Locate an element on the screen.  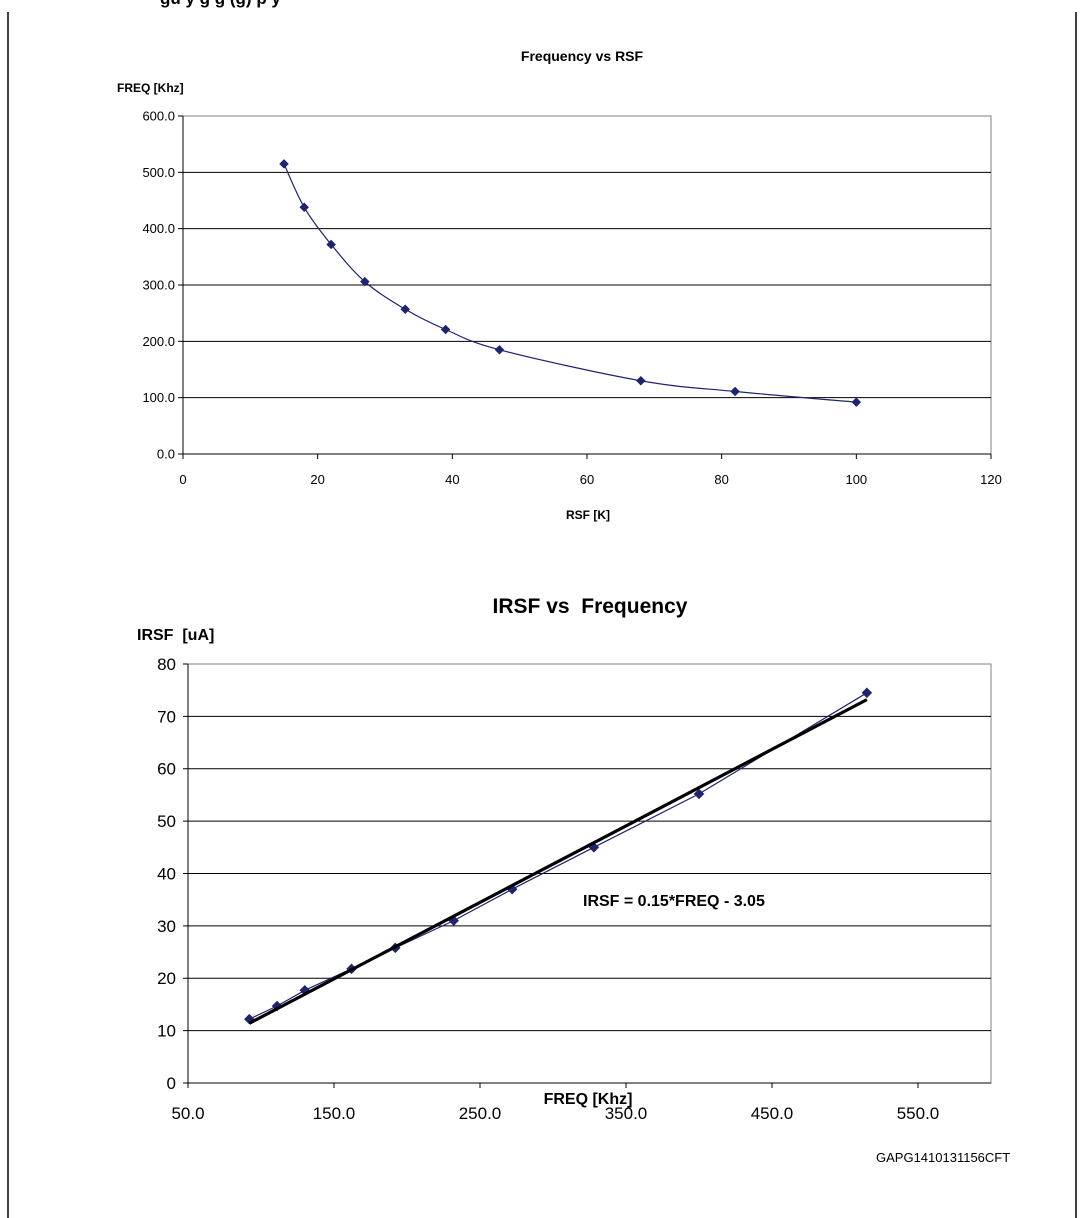
x-tick-label: 120 is located at coordinates (991, 479).